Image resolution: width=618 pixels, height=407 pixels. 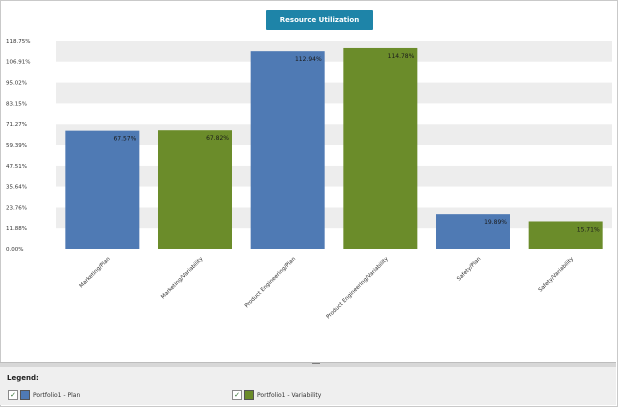 What do you see at coordinates (588, 229) in the screenshot?
I see `bar-value-label: 15.71%` at bounding box center [588, 229].